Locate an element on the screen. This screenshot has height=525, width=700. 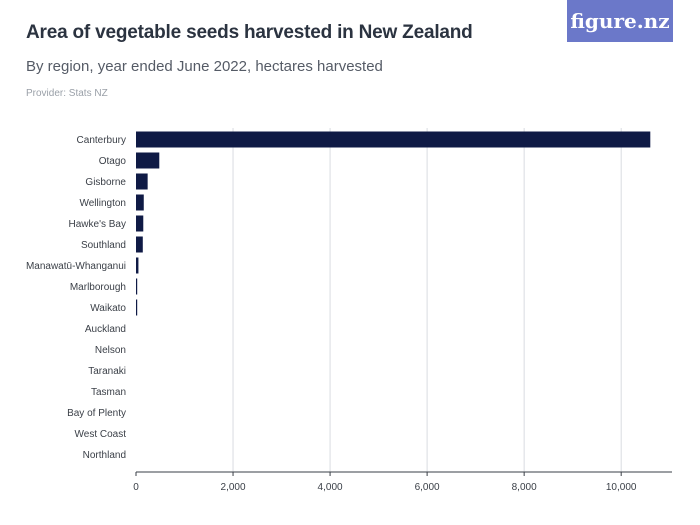
x-tick-label: 4,000 is located at coordinates (330, 487).